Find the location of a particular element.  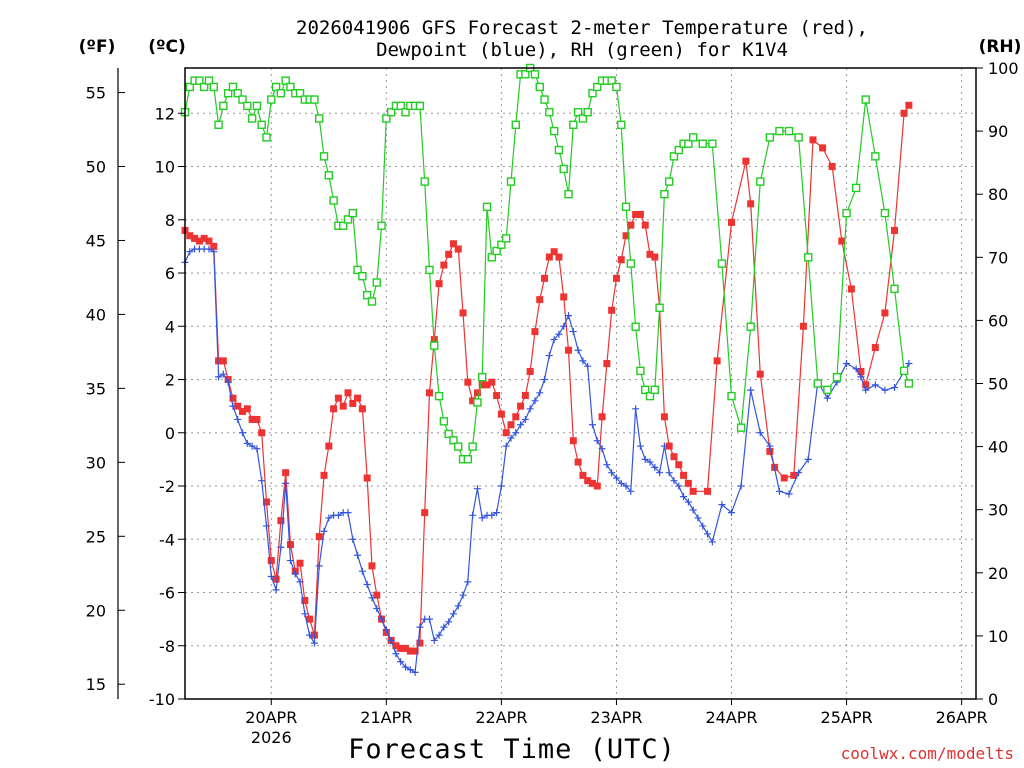

x-tick-label: 24APR is located at coordinates (731, 717).